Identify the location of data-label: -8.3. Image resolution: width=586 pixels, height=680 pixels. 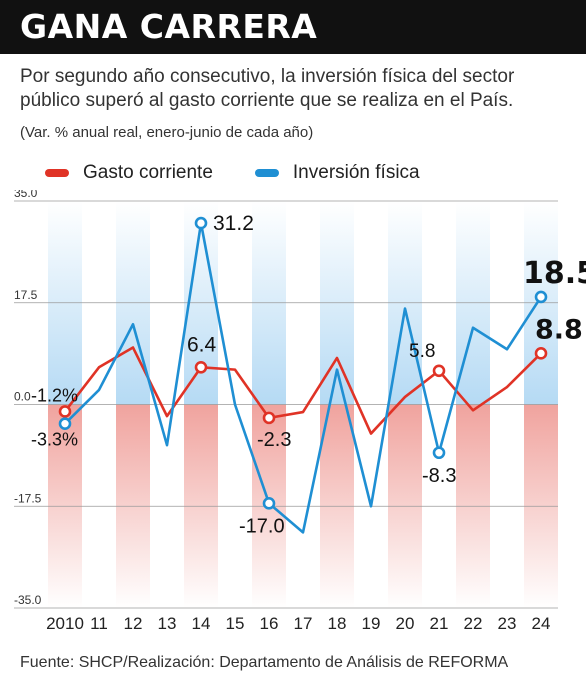
(439, 476).